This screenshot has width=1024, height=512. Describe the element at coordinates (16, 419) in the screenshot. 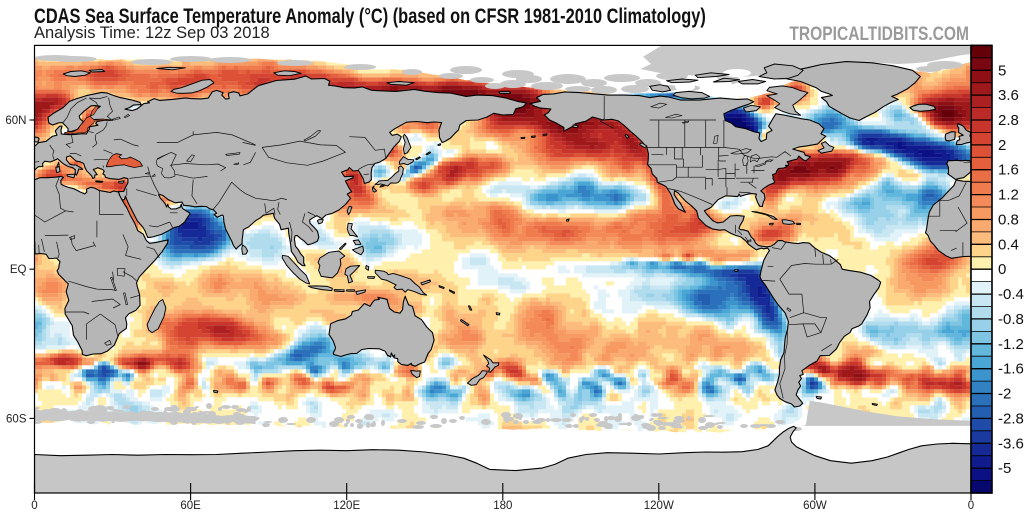

I see `svg-text: 60S` at that location.